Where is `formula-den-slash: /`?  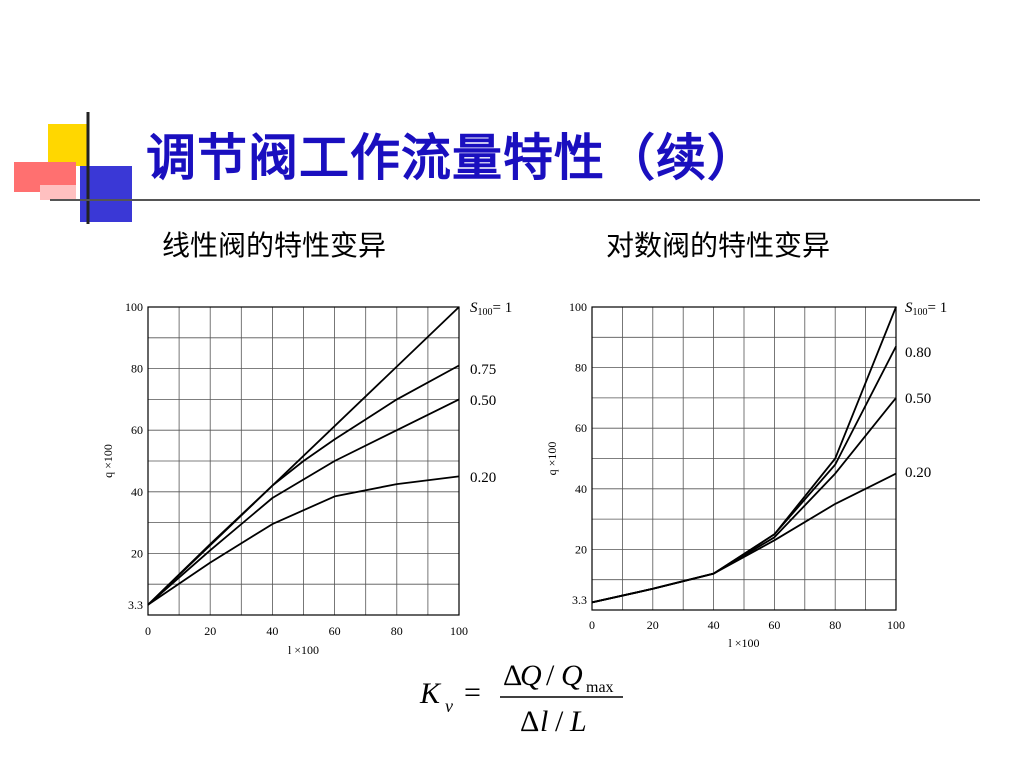 formula-den-slash: / is located at coordinates (559, 721).